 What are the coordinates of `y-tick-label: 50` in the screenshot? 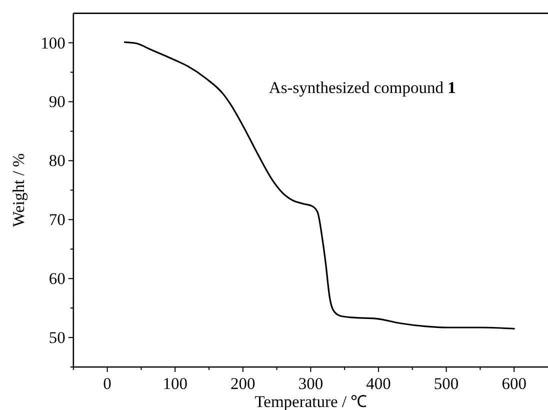 It's located at (57, 338).